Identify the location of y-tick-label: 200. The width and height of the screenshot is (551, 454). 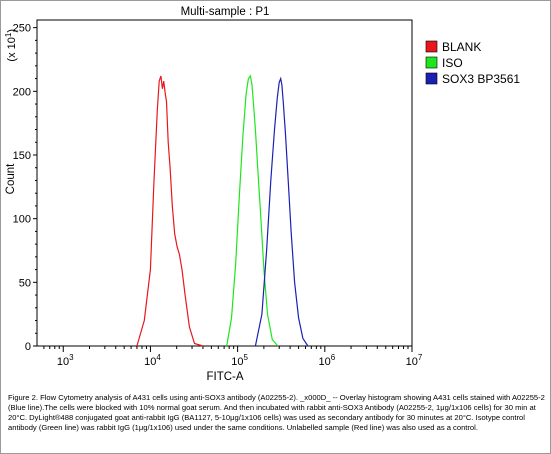
(22, 92).